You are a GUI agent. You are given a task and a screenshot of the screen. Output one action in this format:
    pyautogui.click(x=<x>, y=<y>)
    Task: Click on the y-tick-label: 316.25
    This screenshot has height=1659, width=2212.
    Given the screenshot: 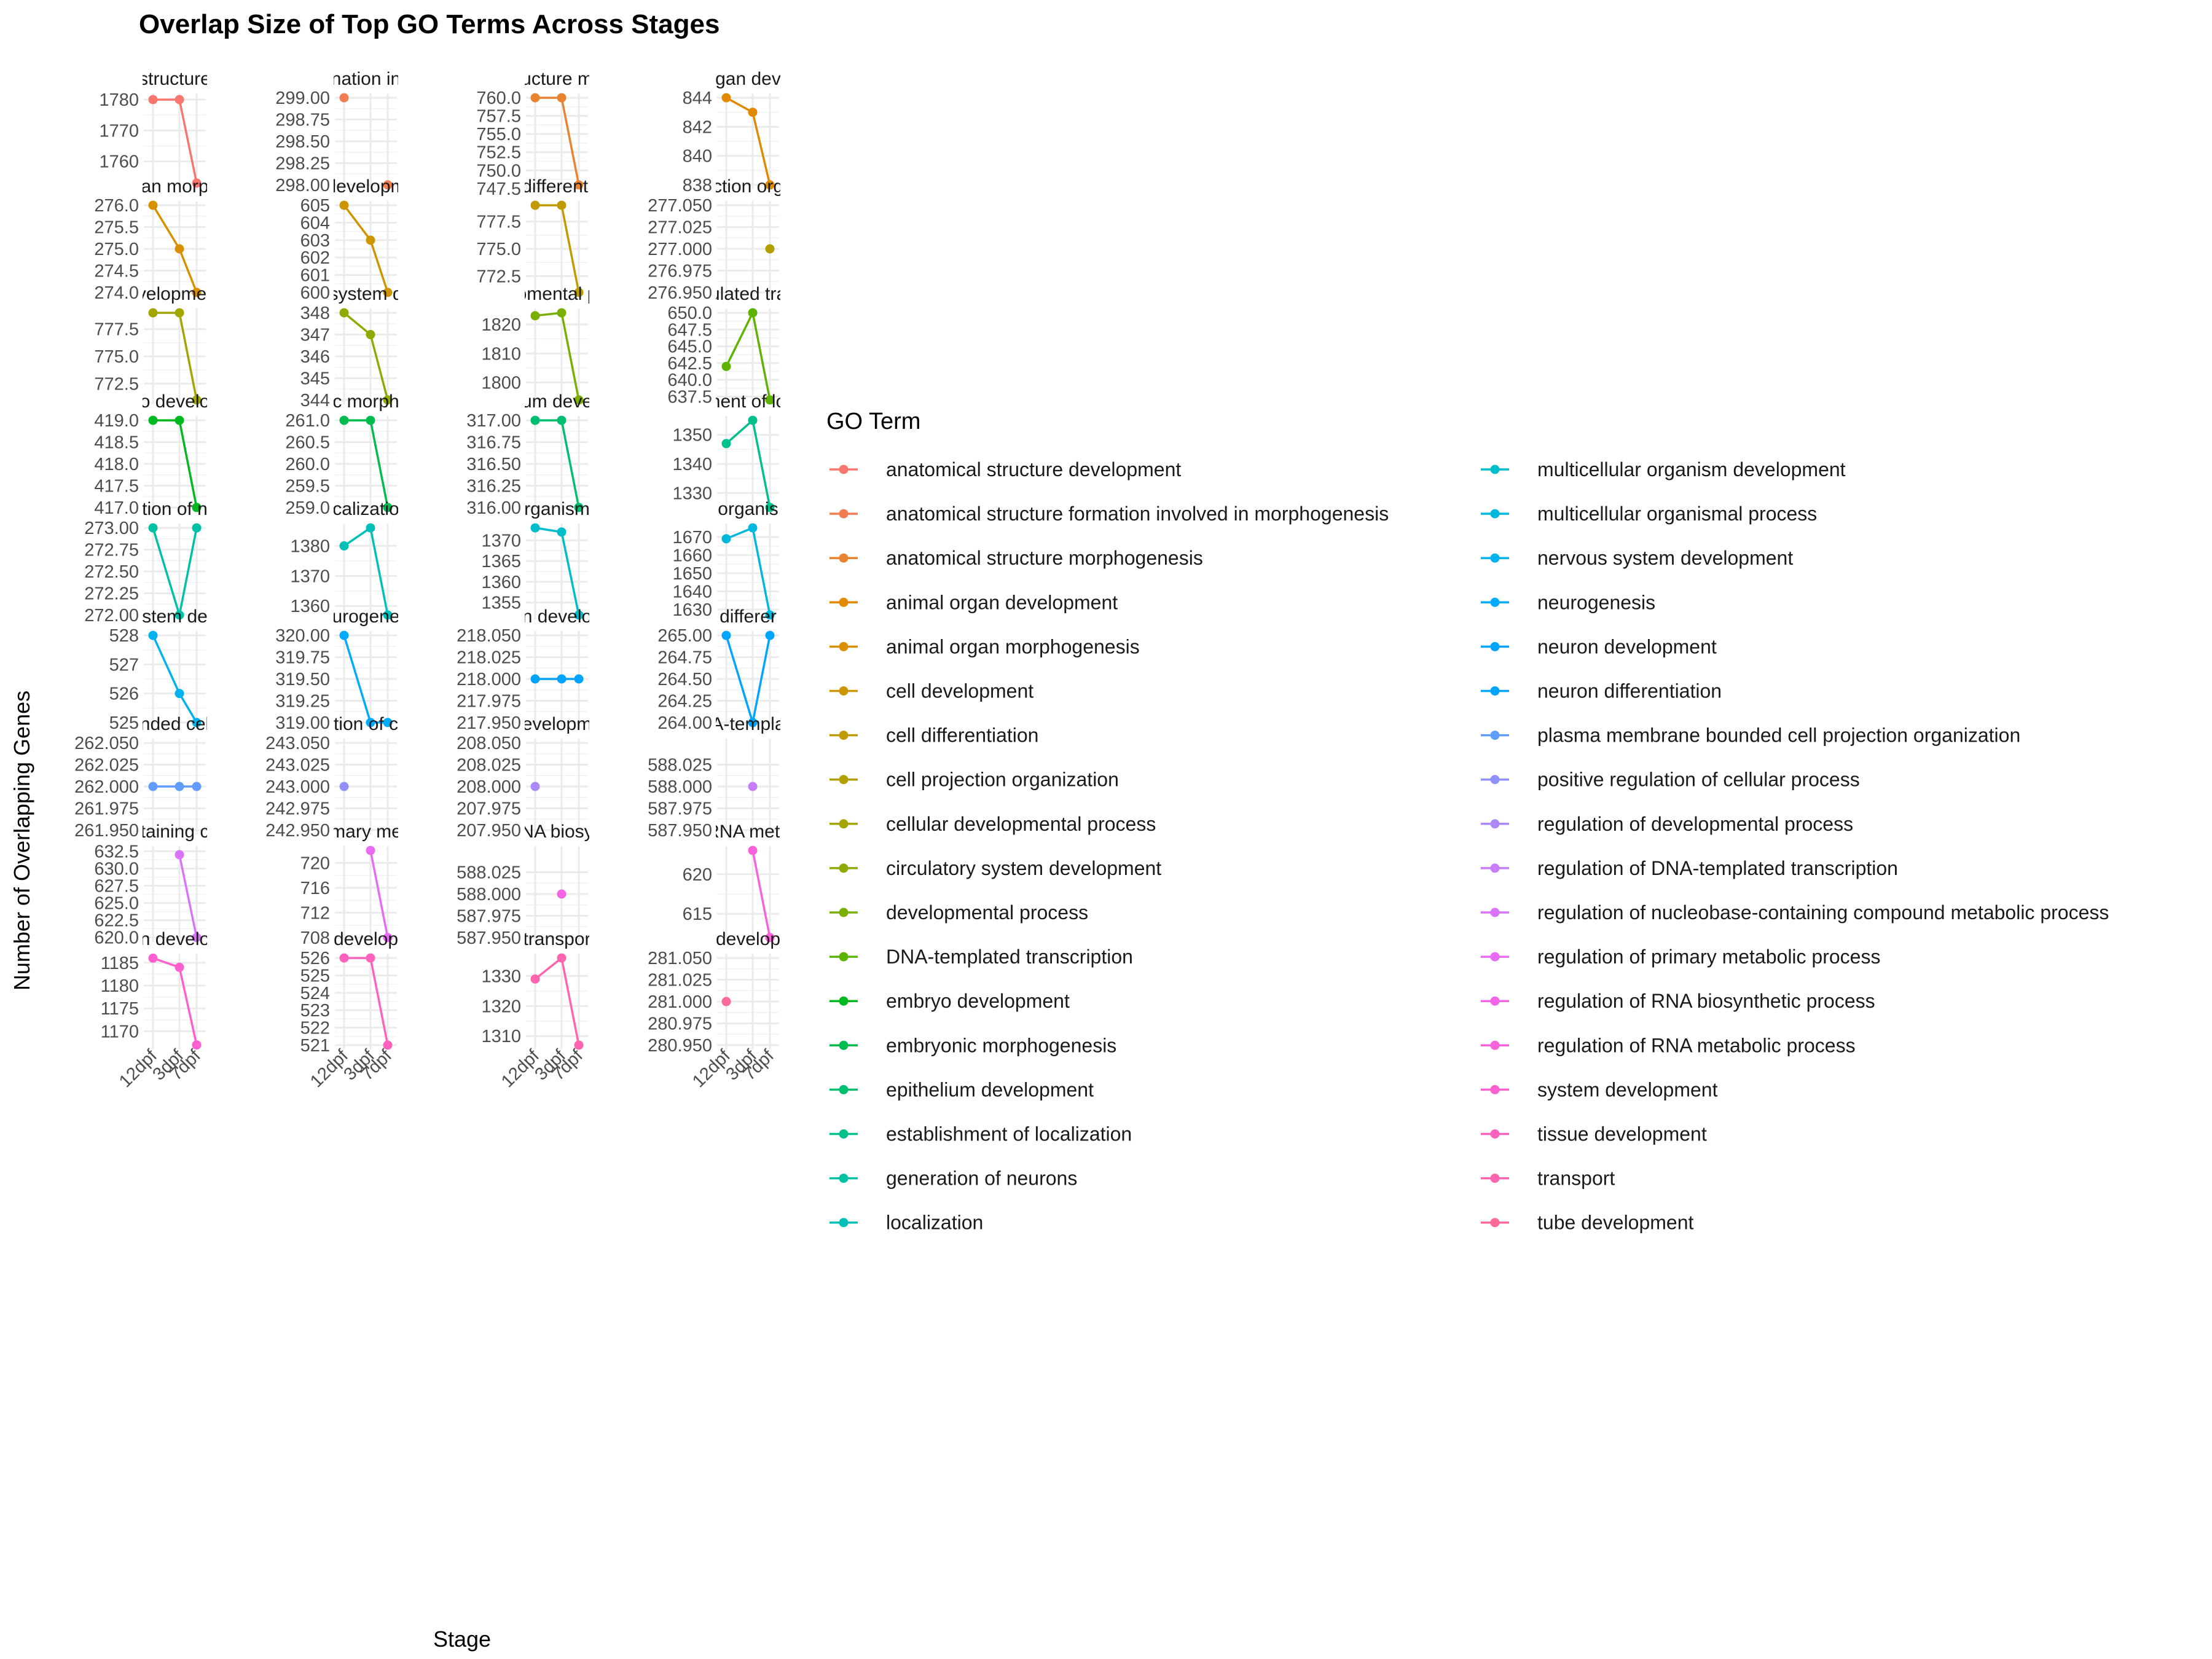 What is the action you would take?
    pyautogui.click(x=493, y=486)
    